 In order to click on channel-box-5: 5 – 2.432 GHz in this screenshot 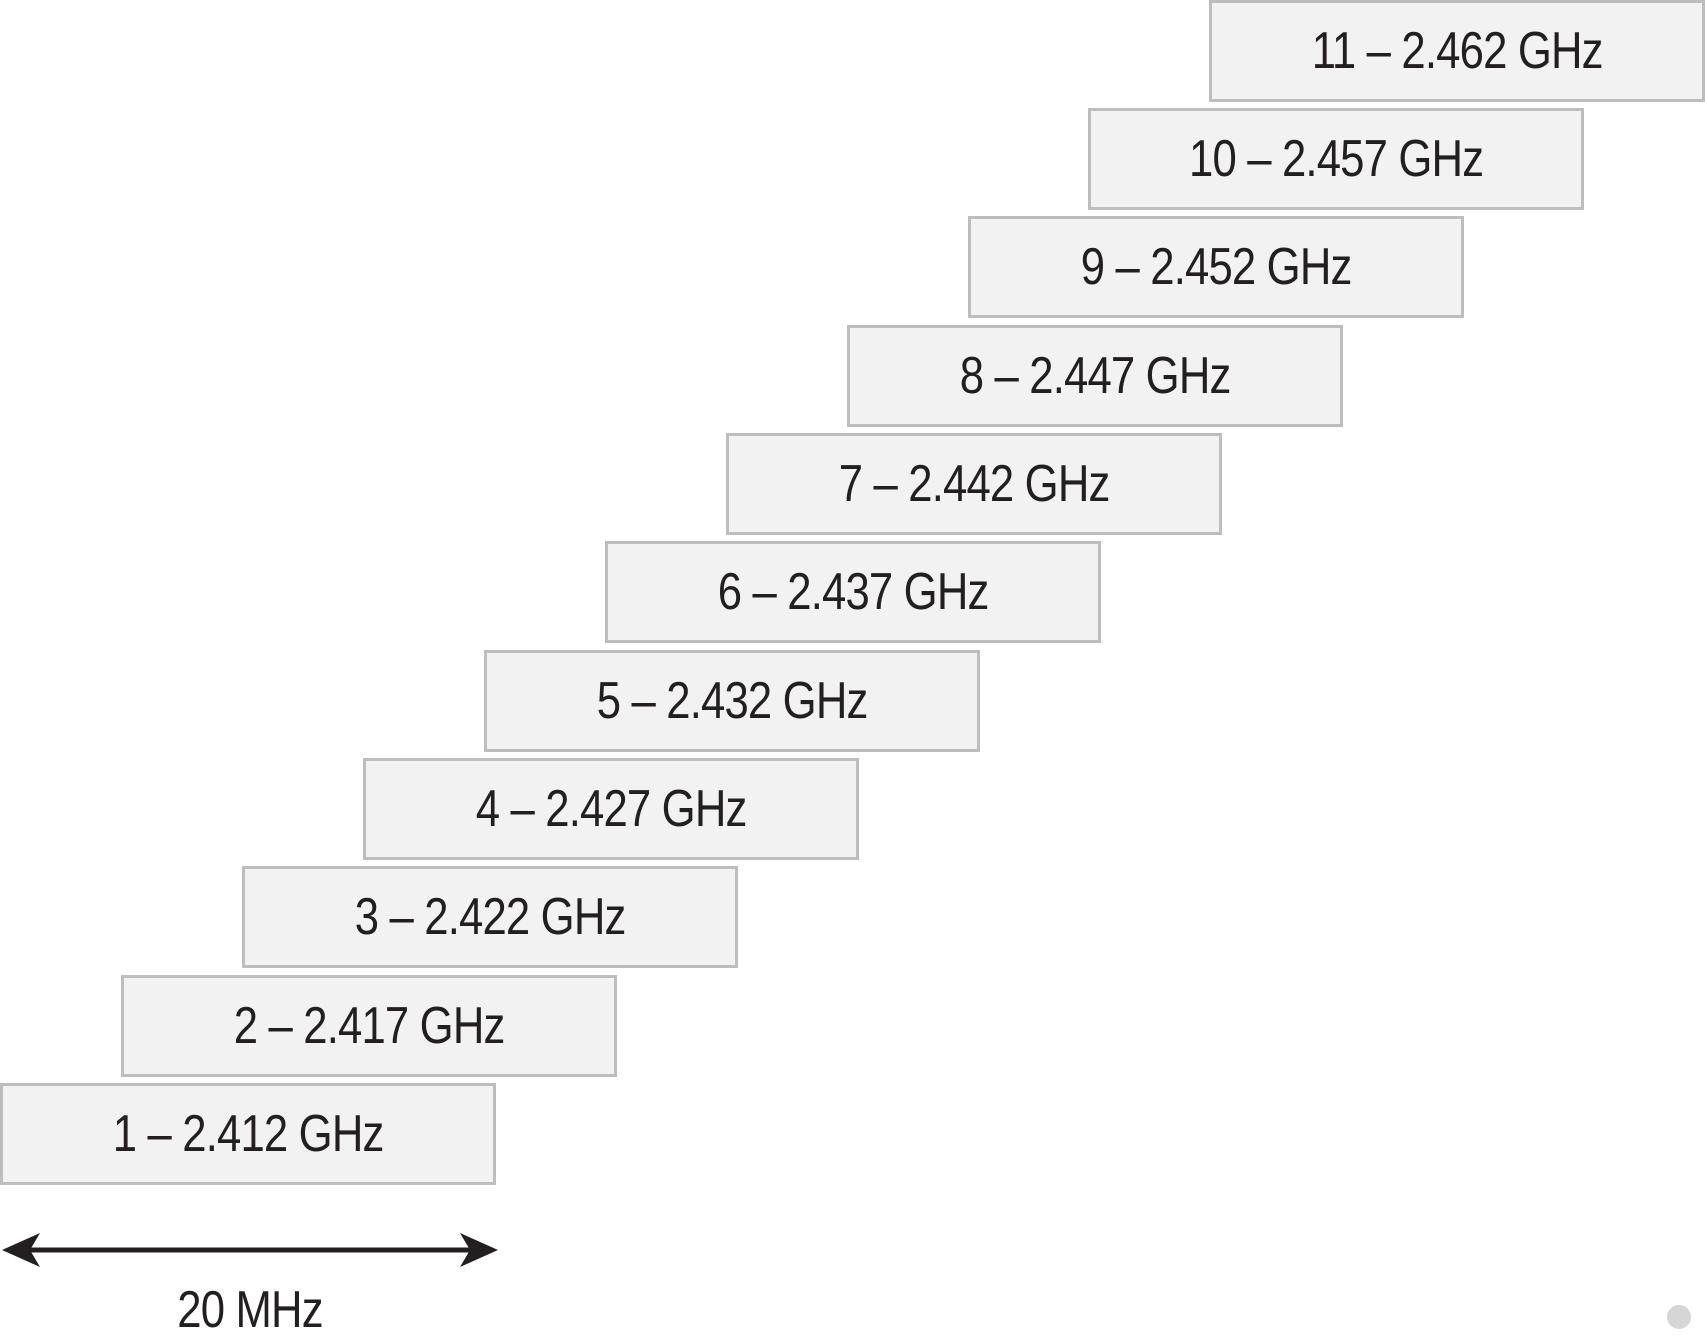, I will do `click(732, 701)`.